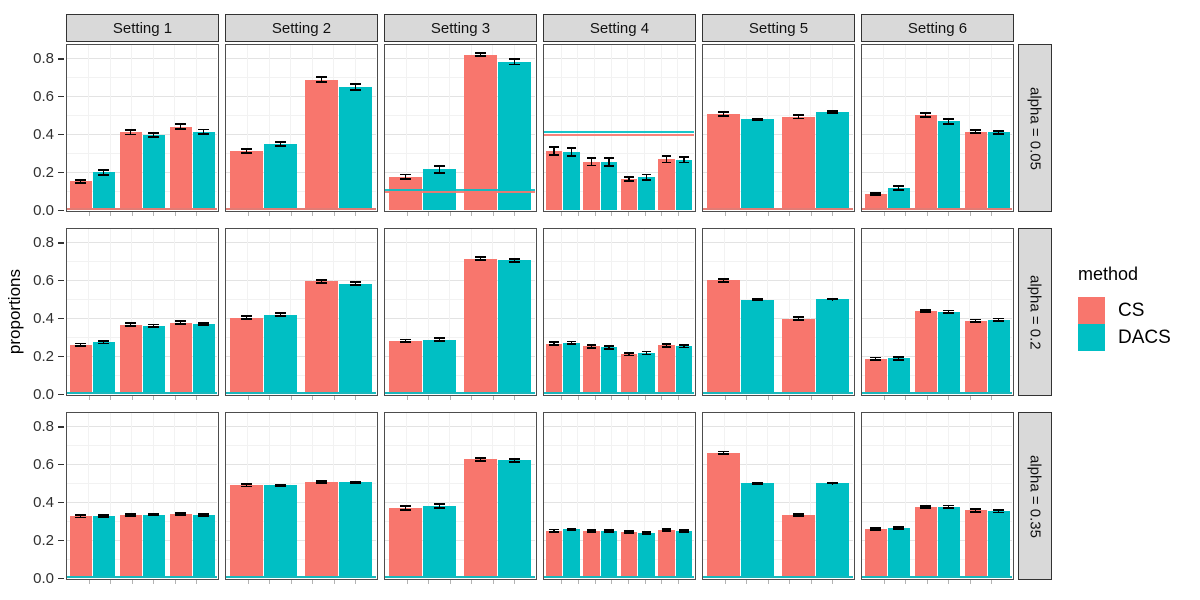 Image resolution: width=1200 pixels, height=600 pixels. What do you see at coordinates (43, 502) in the screenshot?
I see `y-tick-label: 0.4` at bounding box center [43, 502].